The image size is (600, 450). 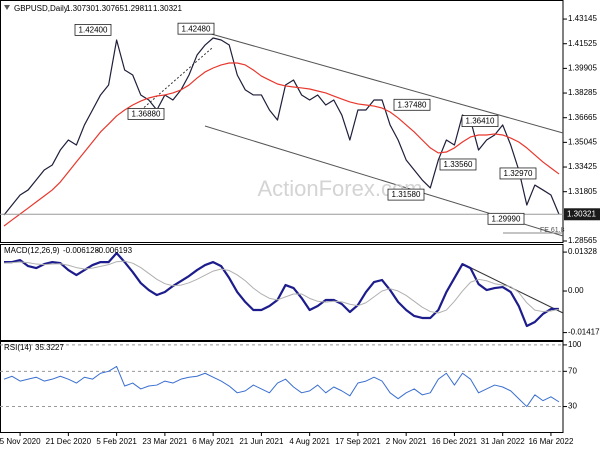 I want to click on annotation-label: 1.32970, so click(x=518, y=173).